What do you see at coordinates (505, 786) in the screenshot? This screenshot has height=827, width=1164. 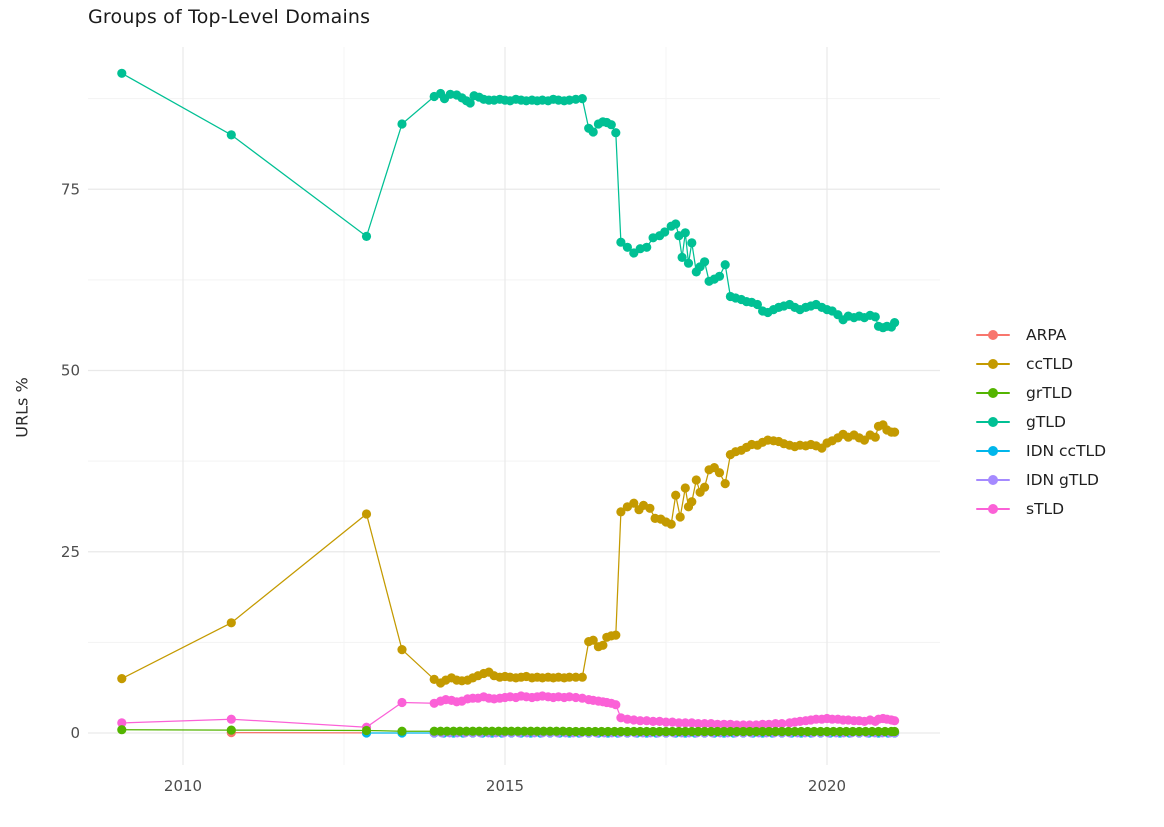 I see `x-tick-label: 2015` at bounding box center [505, 786].